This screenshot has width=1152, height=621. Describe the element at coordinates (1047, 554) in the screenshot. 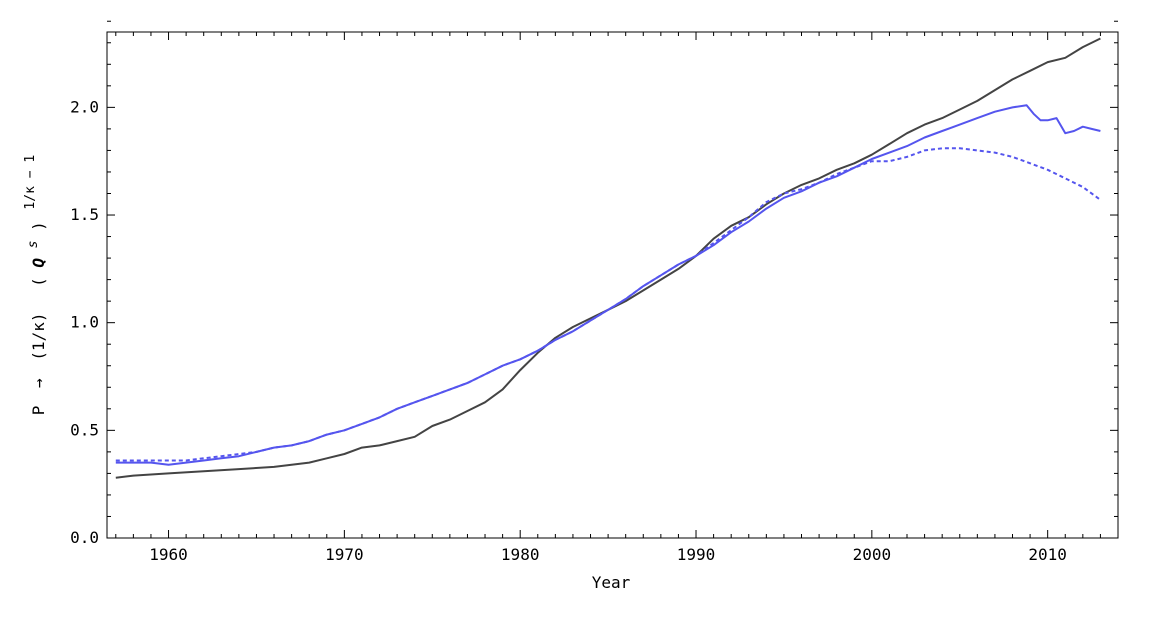

I see `x-tick-label: 2010` at that location.